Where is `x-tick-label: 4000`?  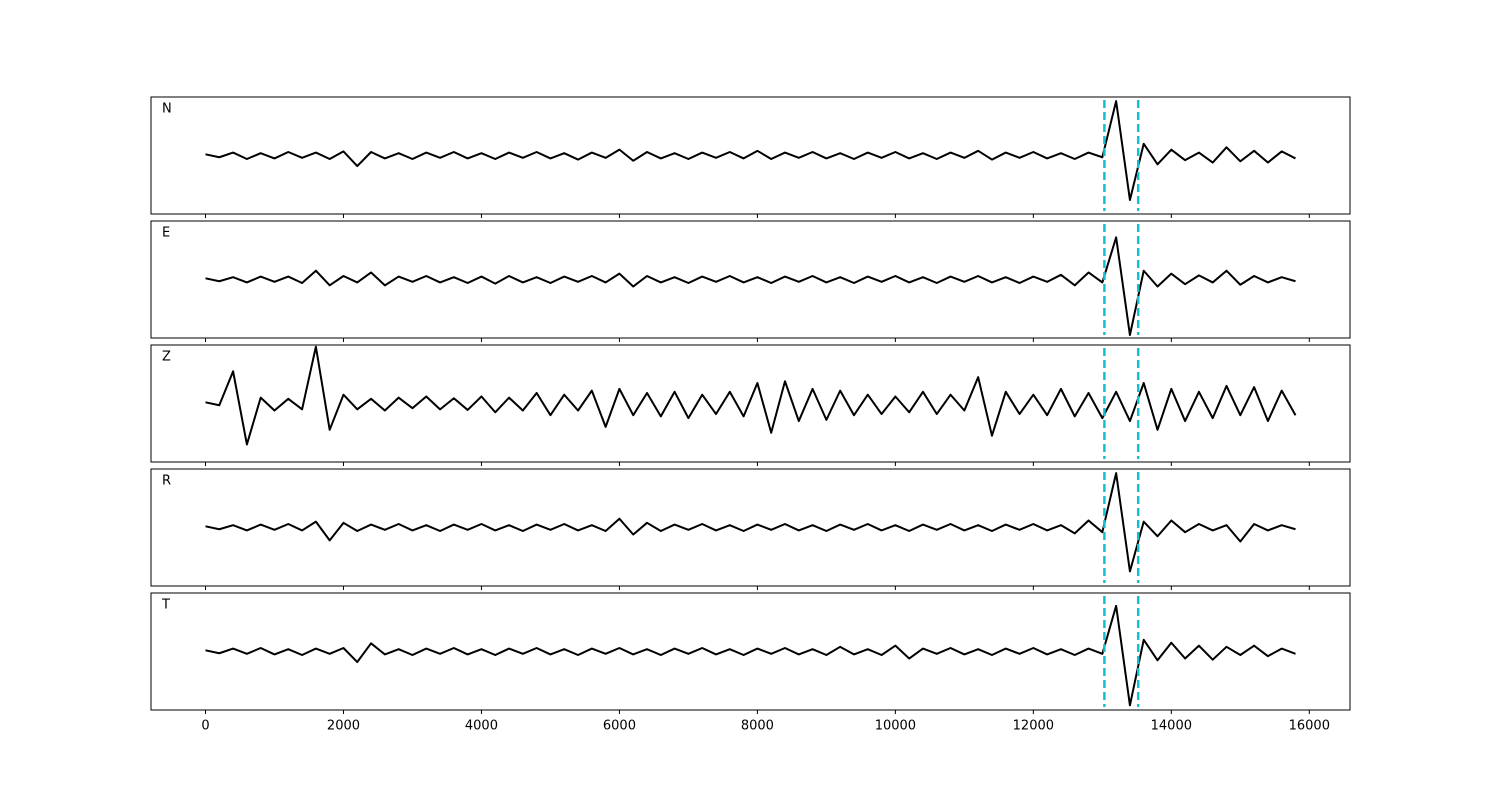
x-tick-label: 4000 is located at coordinates (481, 726).